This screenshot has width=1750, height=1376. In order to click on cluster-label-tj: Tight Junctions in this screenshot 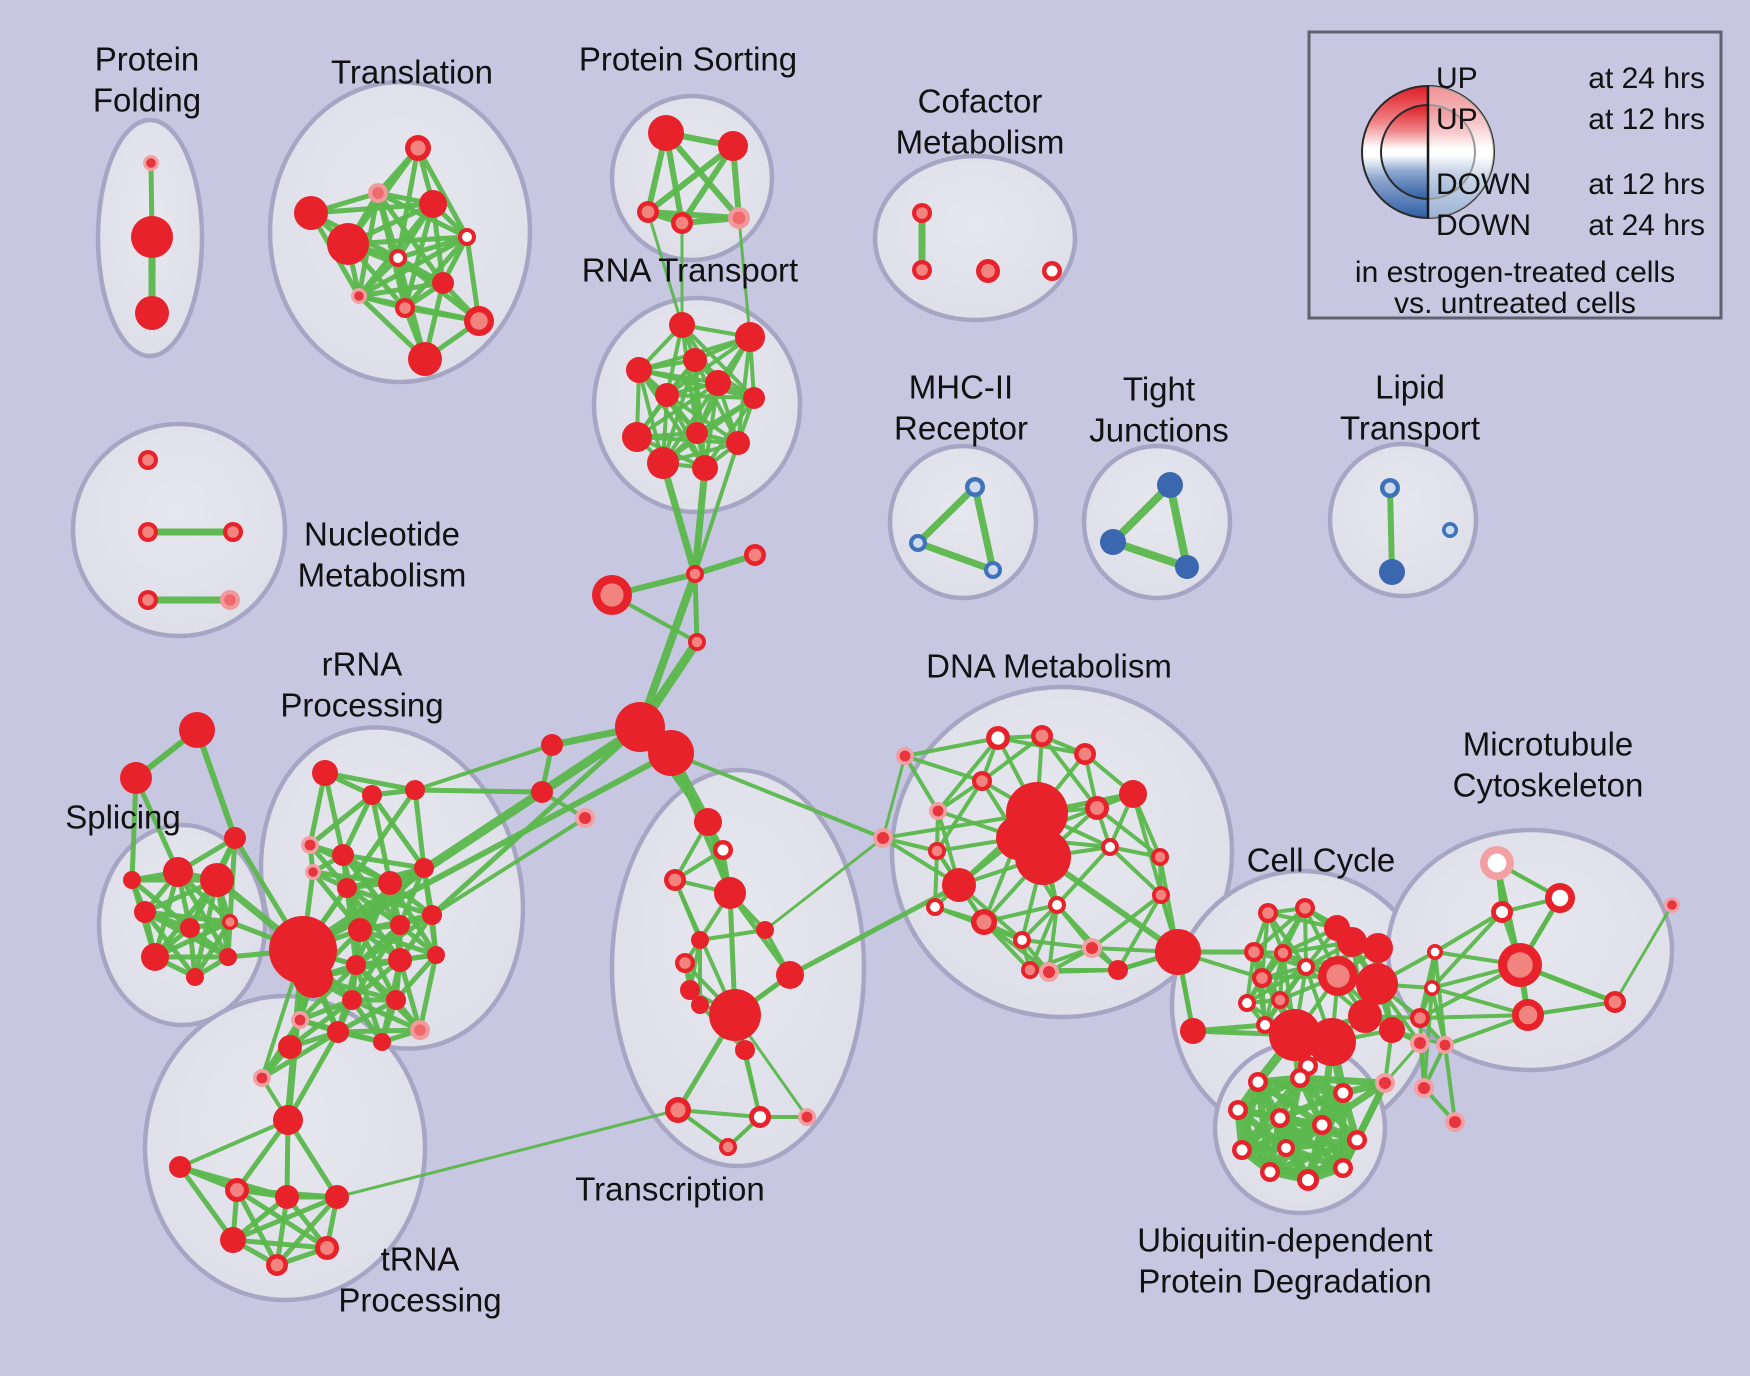, I will do `click(1158, 410)`.